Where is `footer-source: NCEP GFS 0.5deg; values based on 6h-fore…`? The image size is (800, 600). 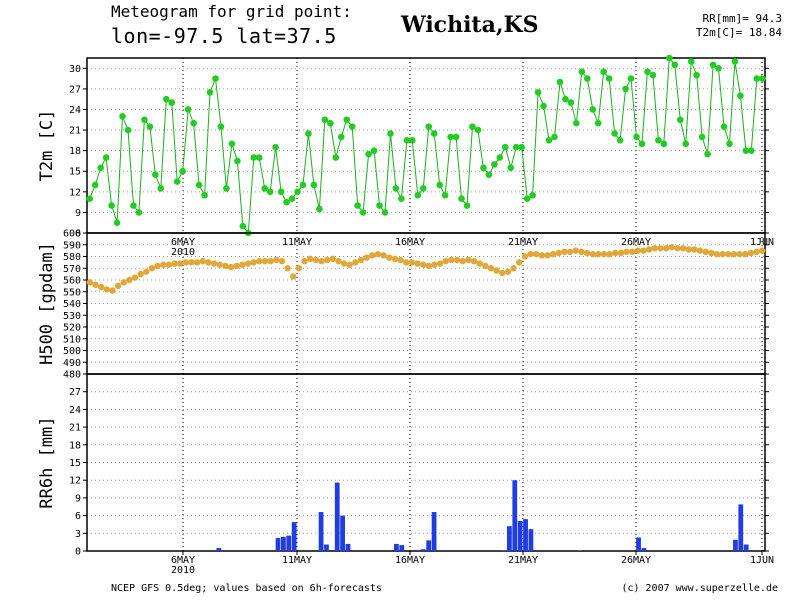
footer-source: NCEP GFS 0.5deg; values based on 6h-fore… is located at coordinates (246, 588).